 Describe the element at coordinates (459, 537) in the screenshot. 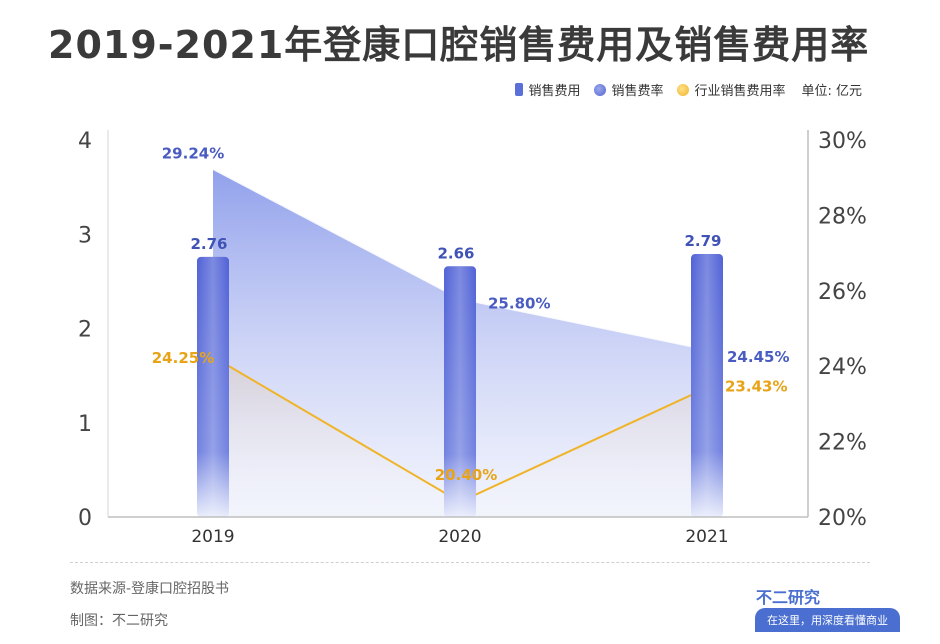

I see `x-tick-label: 2020` at that location.